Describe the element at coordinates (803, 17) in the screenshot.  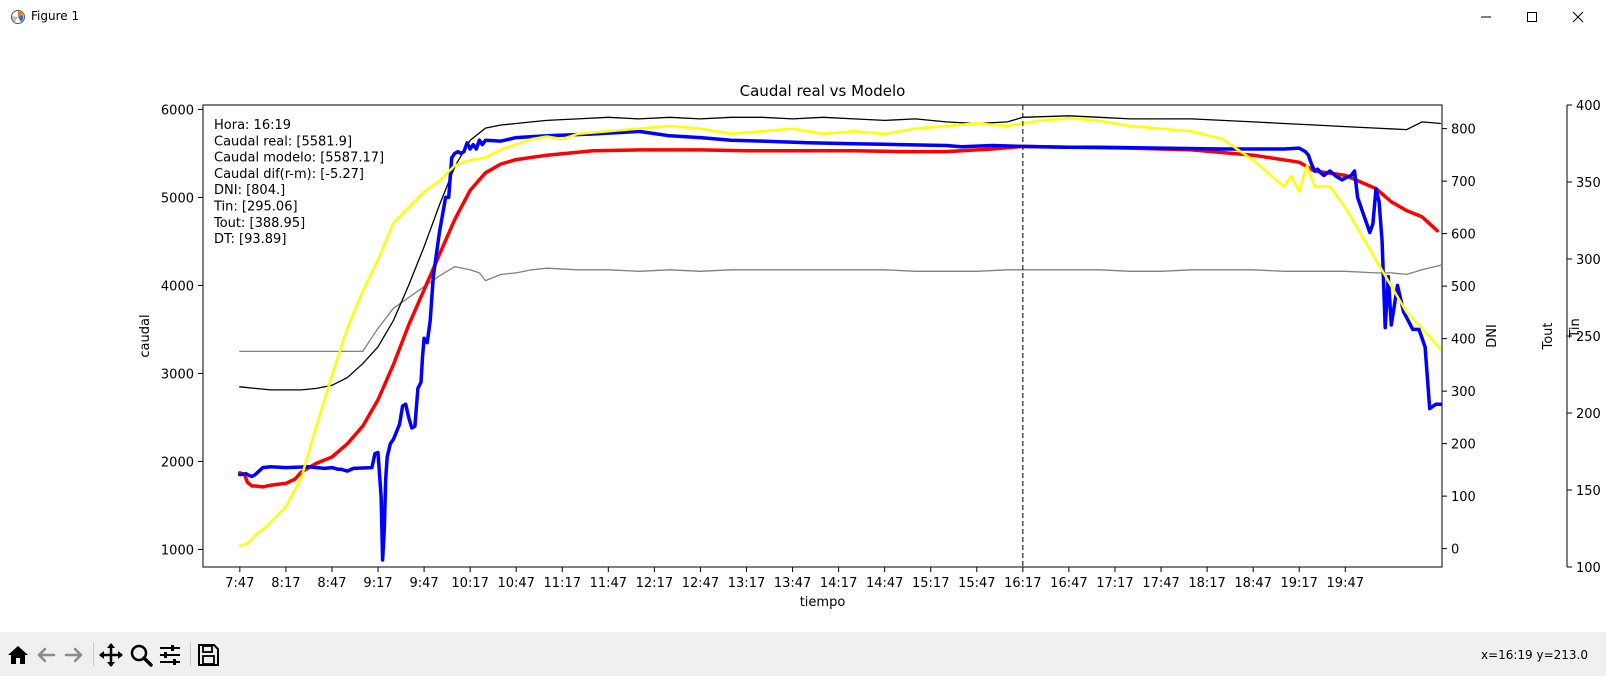
I see `title-bar: Figure 1` at that location.